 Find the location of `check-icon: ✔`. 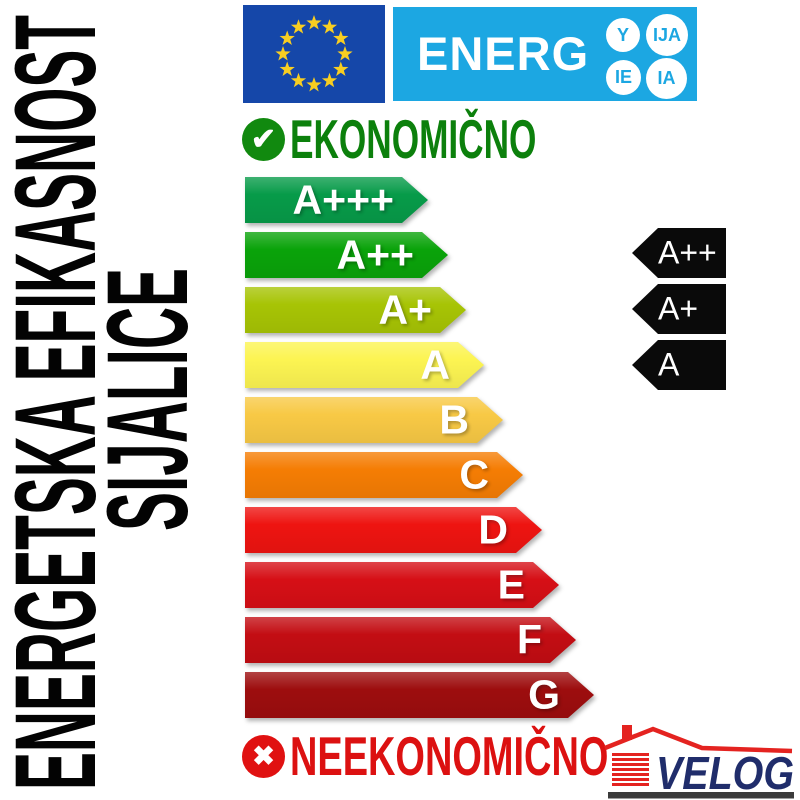

check-icon: ✔ is located at coordinates (263, 139).